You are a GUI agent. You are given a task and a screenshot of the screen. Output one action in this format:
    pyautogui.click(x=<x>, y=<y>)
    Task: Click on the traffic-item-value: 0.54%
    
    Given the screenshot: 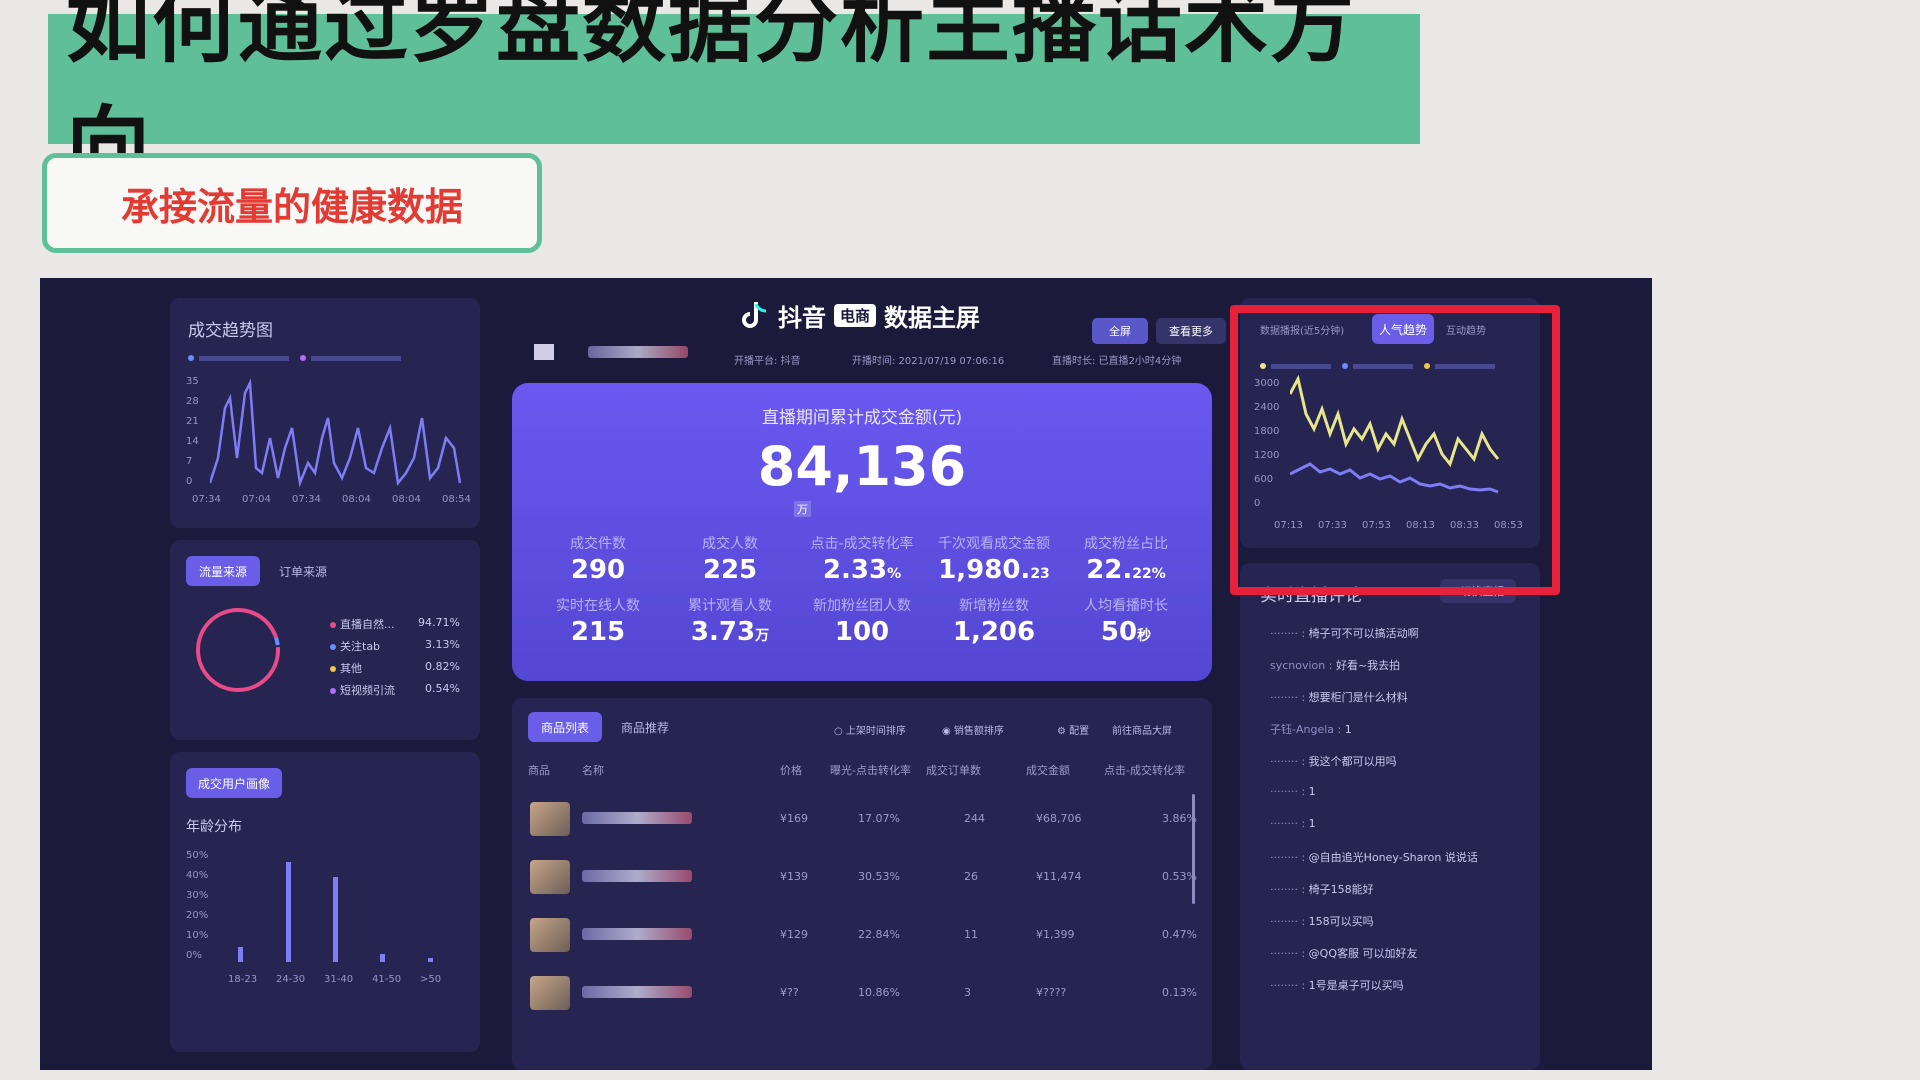 What is the action you would take?
    pyautogui.click(x=442, y=688)
    